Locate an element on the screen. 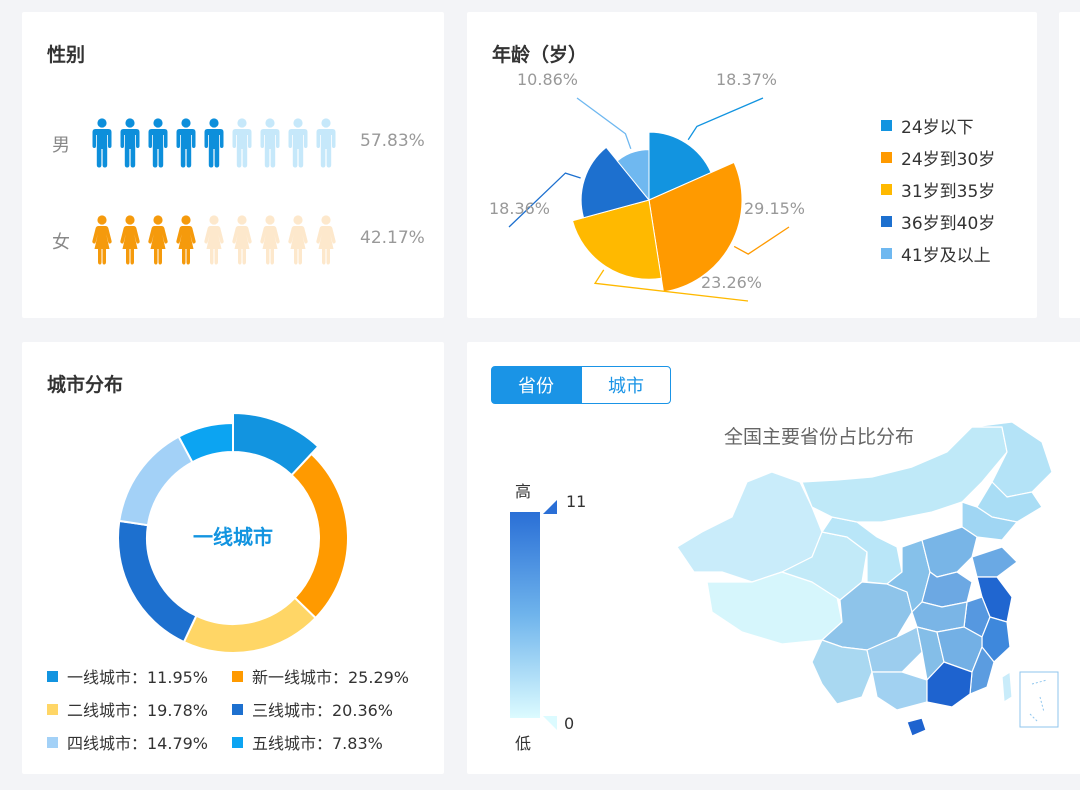  age-legend-item: 24岁到30岁 is located at coordinates (938, 157).